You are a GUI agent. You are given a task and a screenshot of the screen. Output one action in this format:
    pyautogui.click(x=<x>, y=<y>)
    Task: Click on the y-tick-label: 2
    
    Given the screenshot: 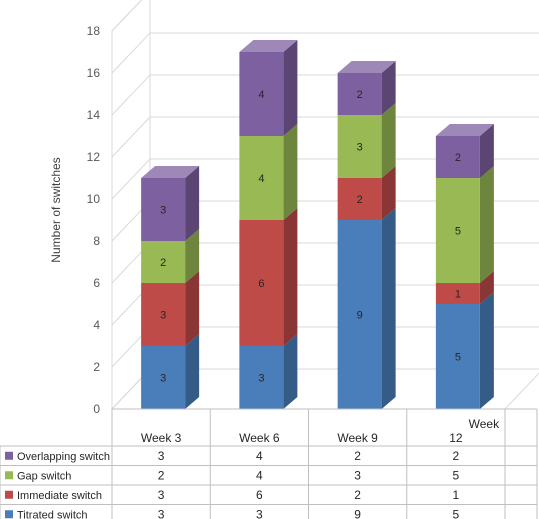 What is the action you would take?
    pyautogui.click(x=96, y=367)
    